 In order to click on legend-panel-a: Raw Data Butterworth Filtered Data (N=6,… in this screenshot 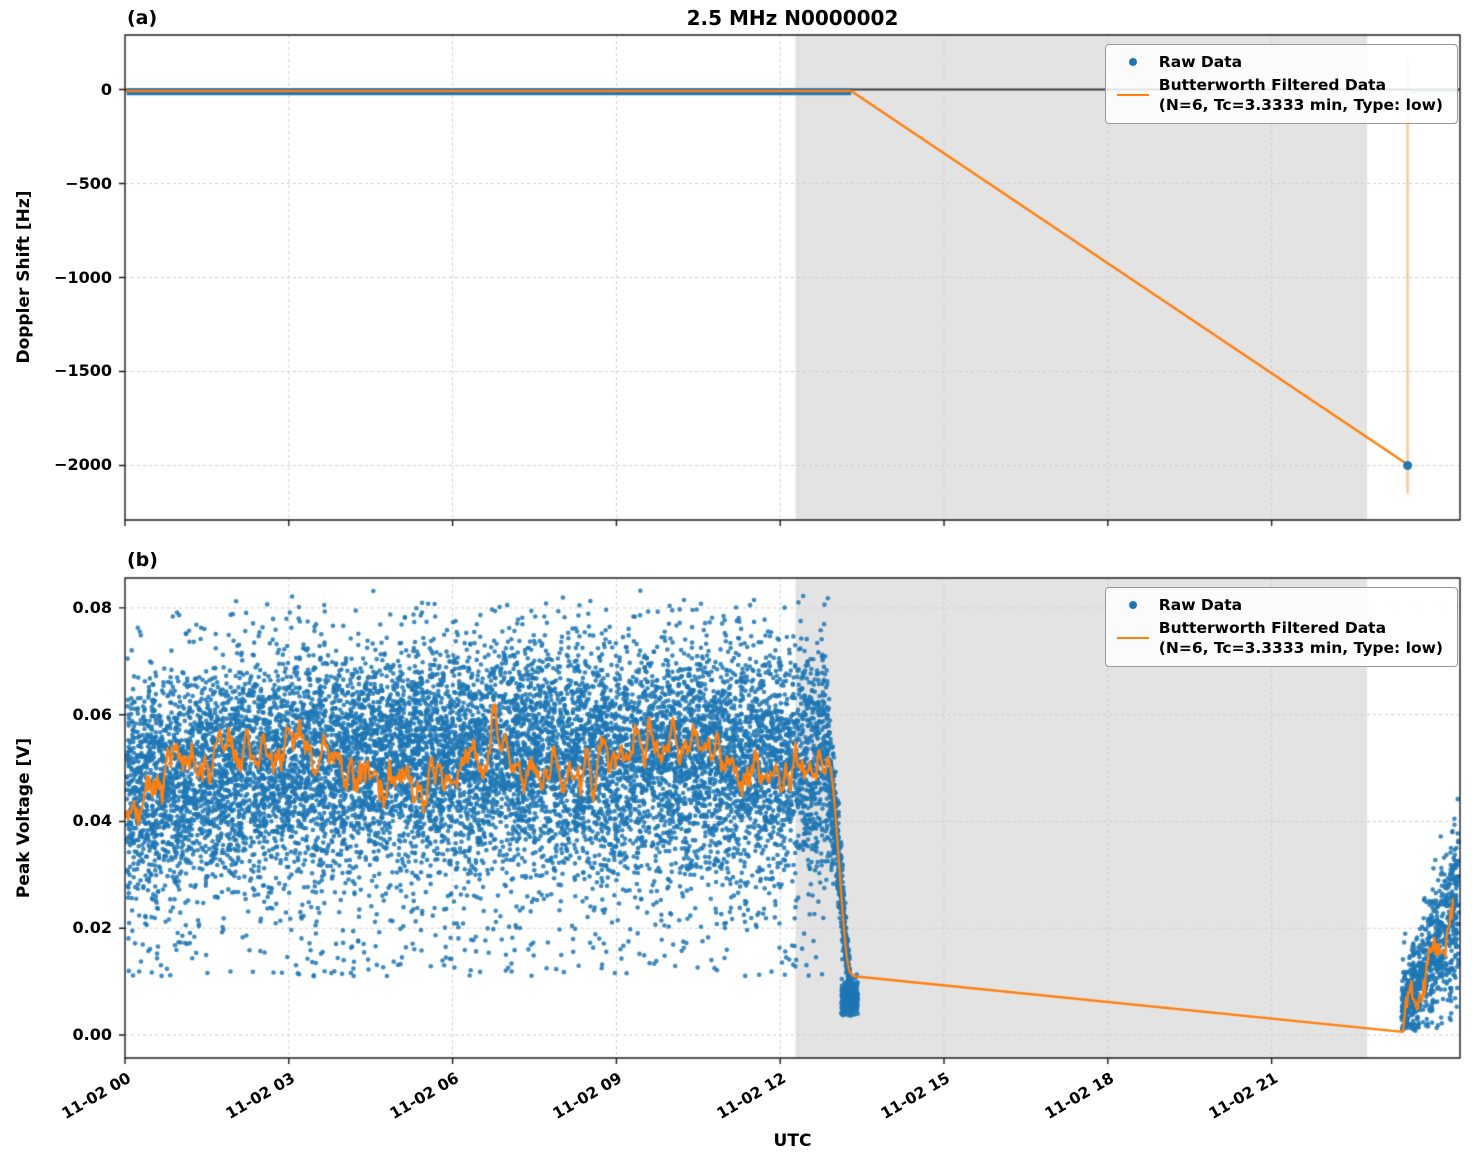, I will do `click(1281, 84)`.